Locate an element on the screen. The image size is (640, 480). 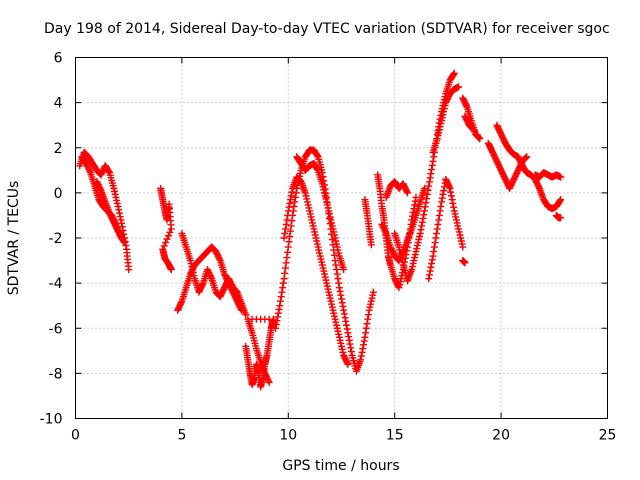
x-tick-label: 0 is located at coordinates (75, 436).